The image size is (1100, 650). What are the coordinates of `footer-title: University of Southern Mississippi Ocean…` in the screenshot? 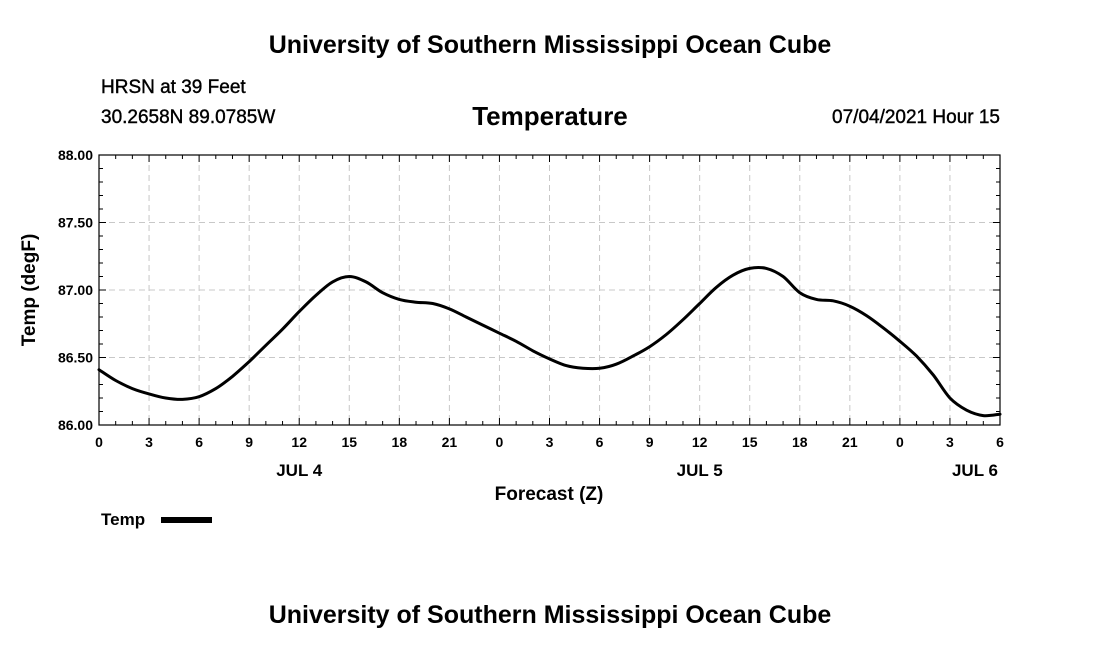 It's located at (550, 615).